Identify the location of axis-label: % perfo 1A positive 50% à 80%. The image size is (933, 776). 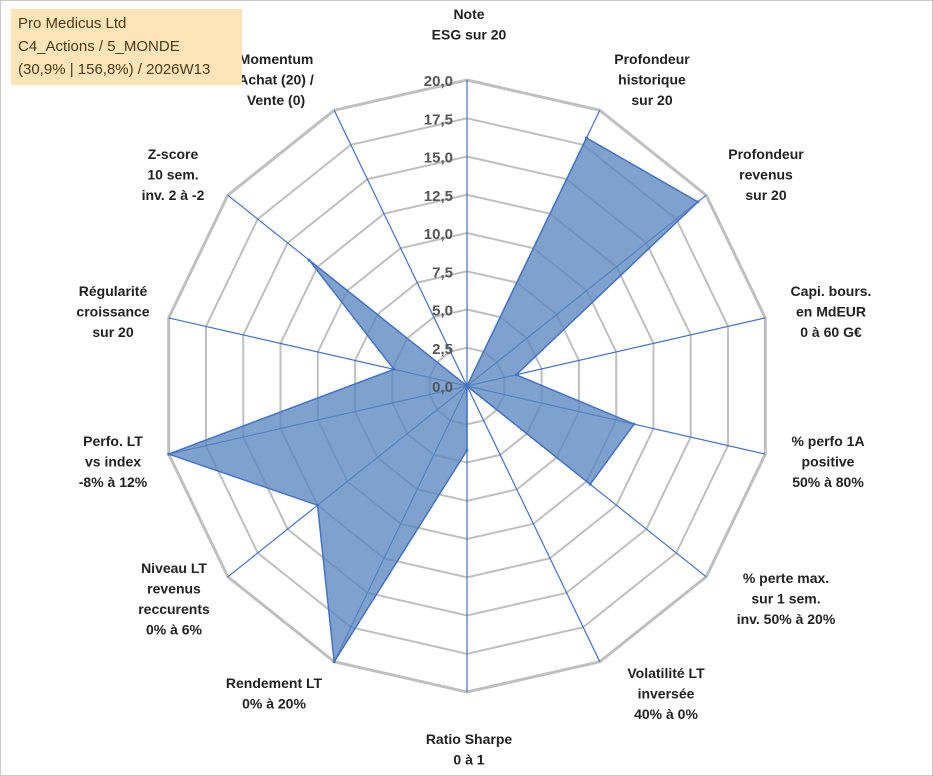
(827, 461).